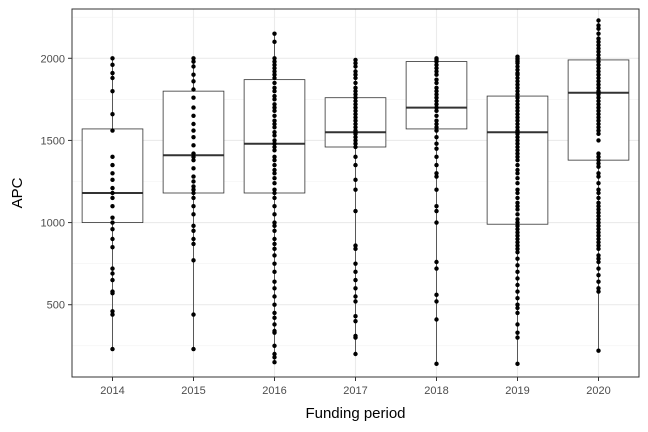 Image resolution: width=648 pixels, height=432 pixels. I want to click on x-tick-label: 2019, so click(517, 391).